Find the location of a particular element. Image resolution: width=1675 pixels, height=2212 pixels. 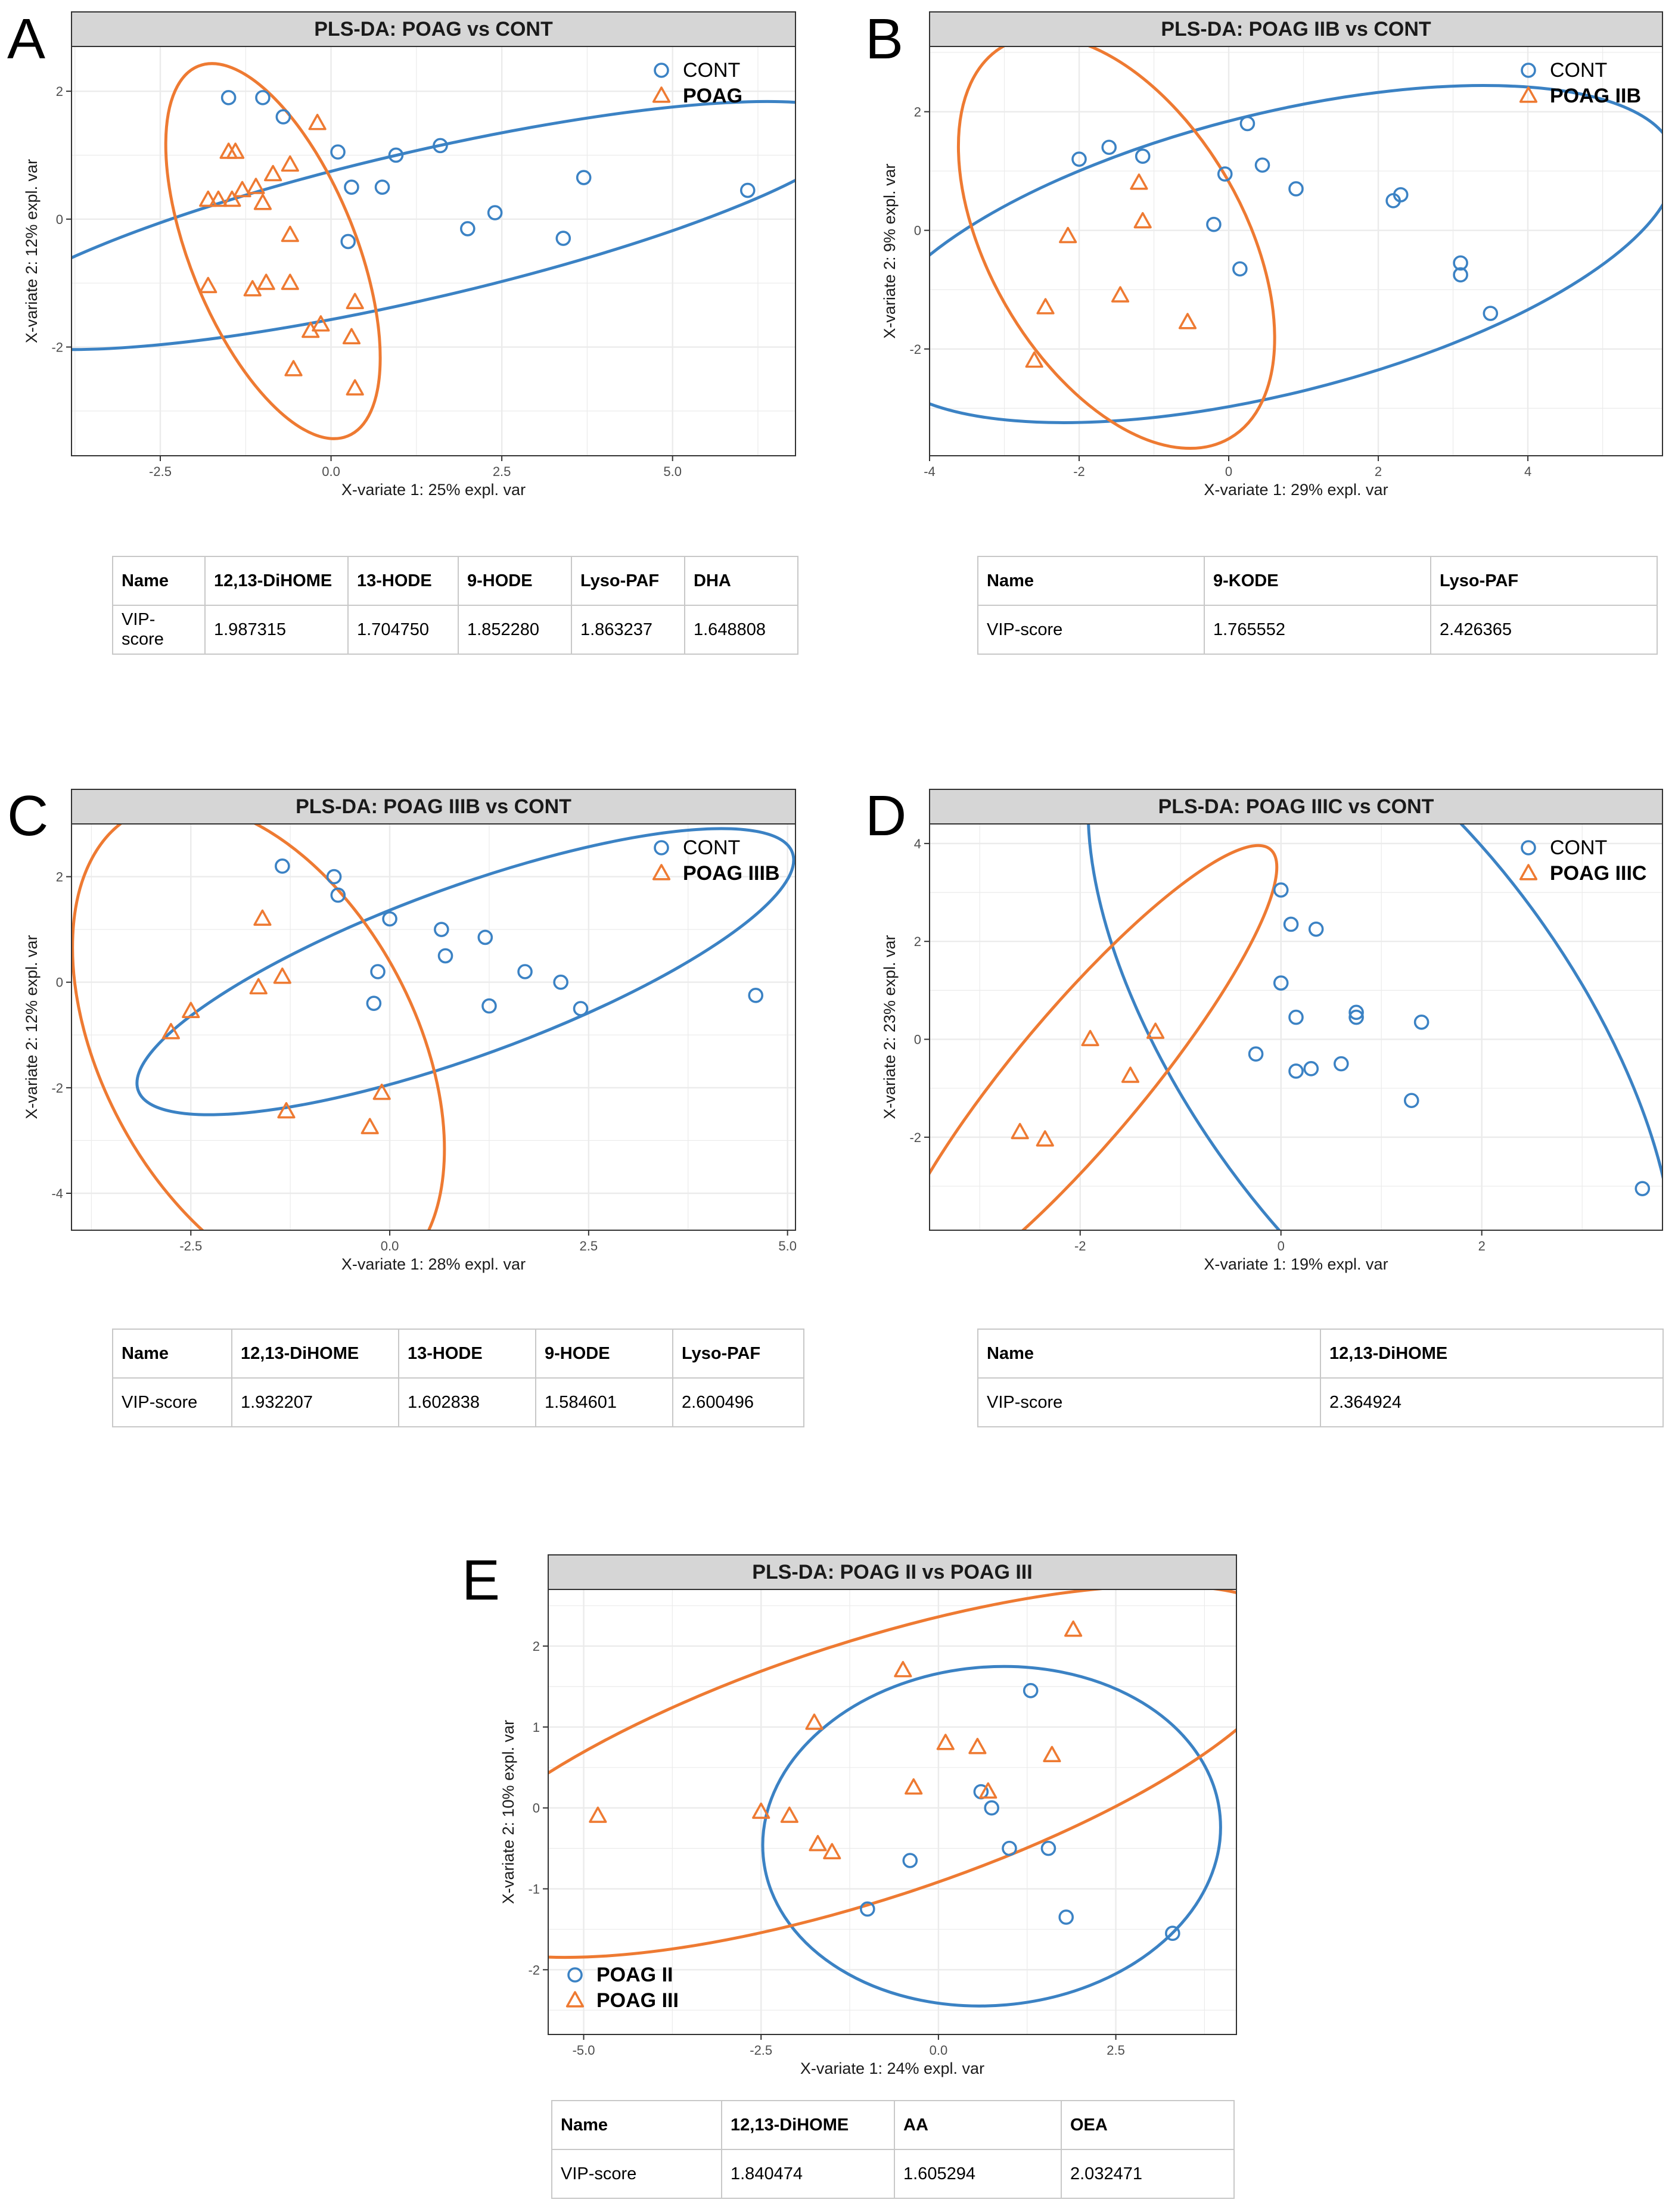

chart-title: PLS-DA: POAG IIIC vs CONT is located at coordinates (1296, 806).